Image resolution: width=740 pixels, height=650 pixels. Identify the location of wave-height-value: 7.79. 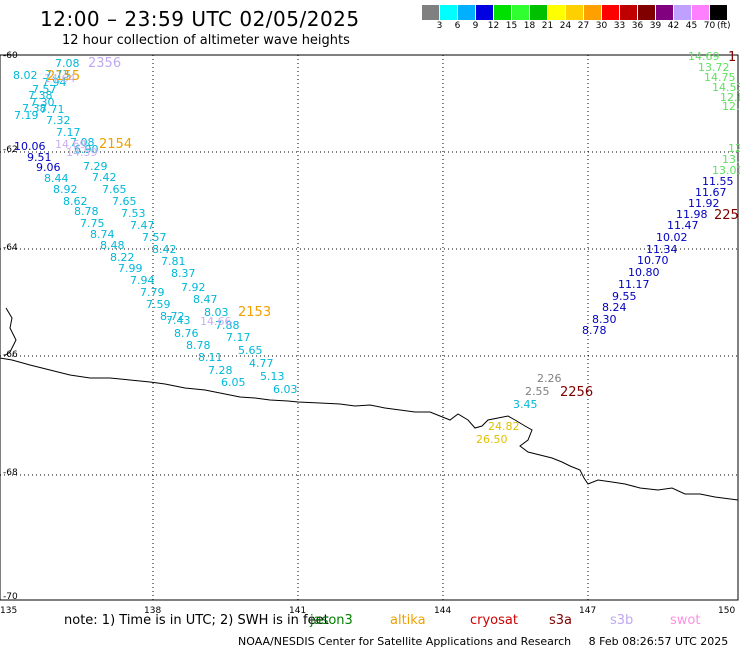
(152, 292).